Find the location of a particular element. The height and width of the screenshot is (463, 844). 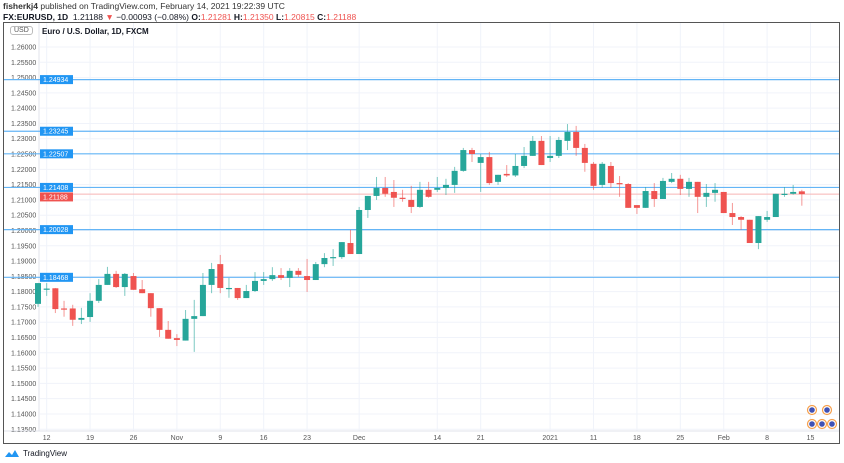

price-tick-label: 1.24000 is located at coordinates (23, 109).